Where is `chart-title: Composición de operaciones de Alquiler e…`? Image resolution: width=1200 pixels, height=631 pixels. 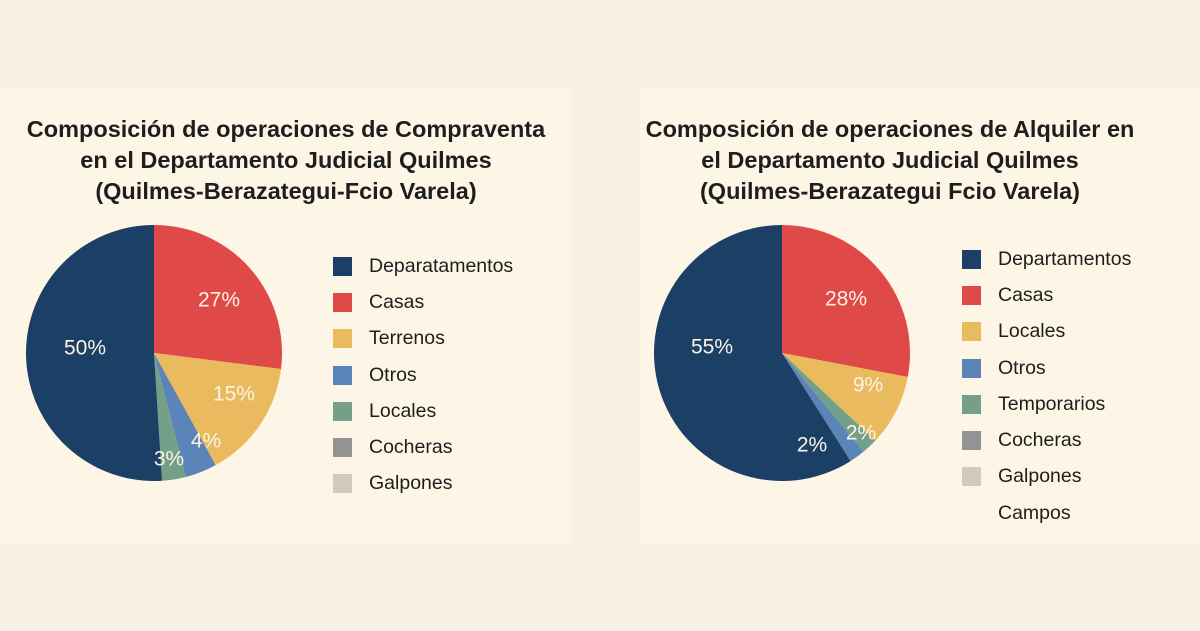
chart-title: Composición de operaciones de Alquiler e… is located at coordinates (890, 160).